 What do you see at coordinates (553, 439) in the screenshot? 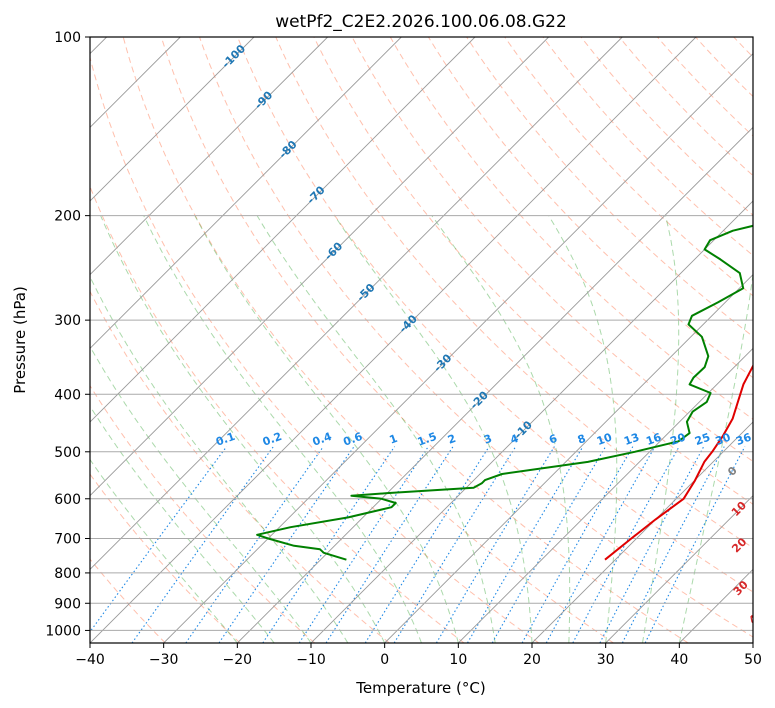
I see `mixing-ratio-label: 6` at bounding box center [553, 439].